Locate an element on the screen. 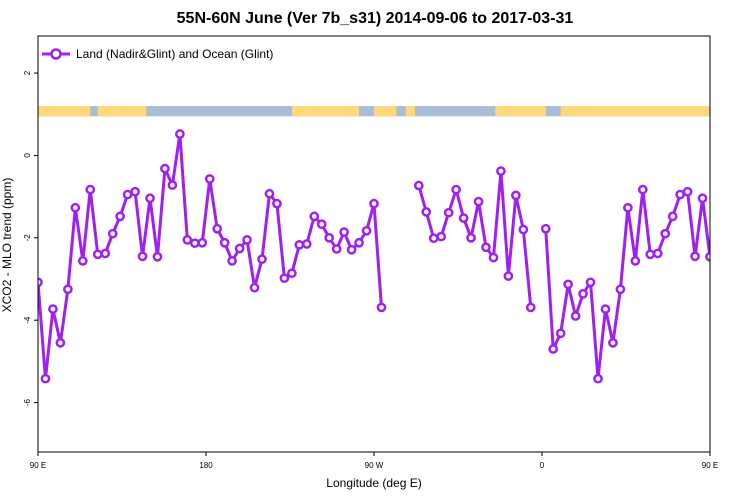  legend: Land (Nadir&Glint) and Ocean (Glint) is located at coordinates (157, 54).